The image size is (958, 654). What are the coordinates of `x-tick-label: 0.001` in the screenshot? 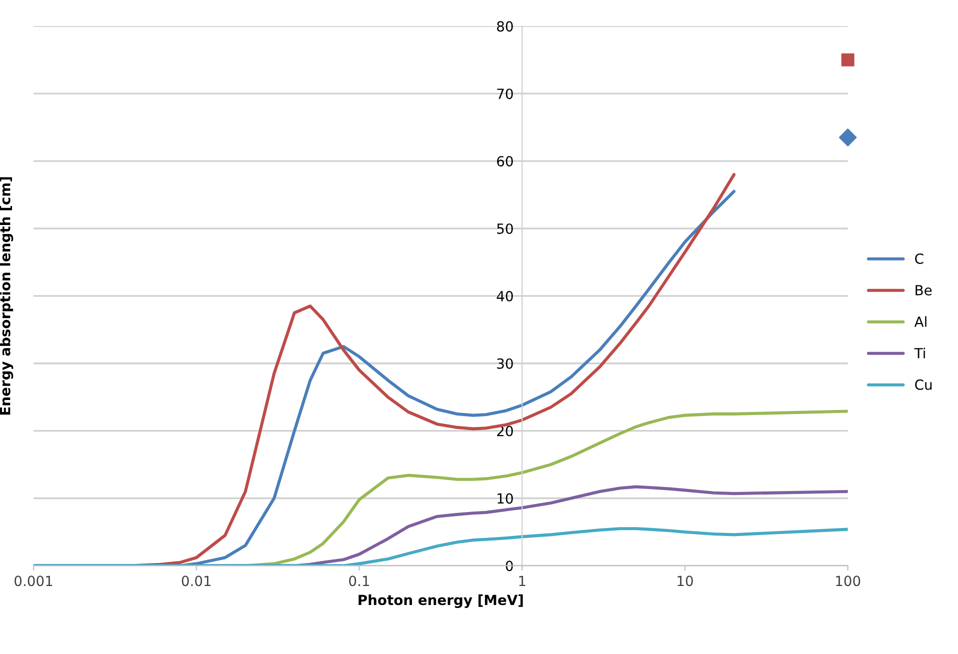 It's located at (33, 581).